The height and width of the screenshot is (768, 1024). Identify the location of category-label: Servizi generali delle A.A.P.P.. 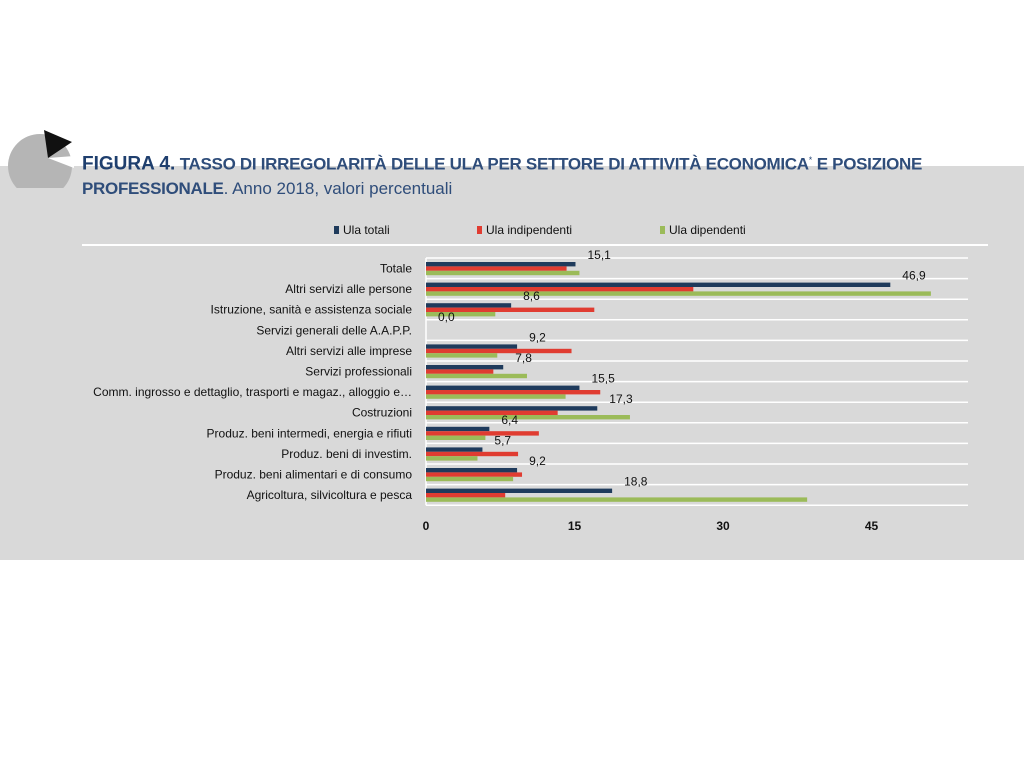
(334, 330).